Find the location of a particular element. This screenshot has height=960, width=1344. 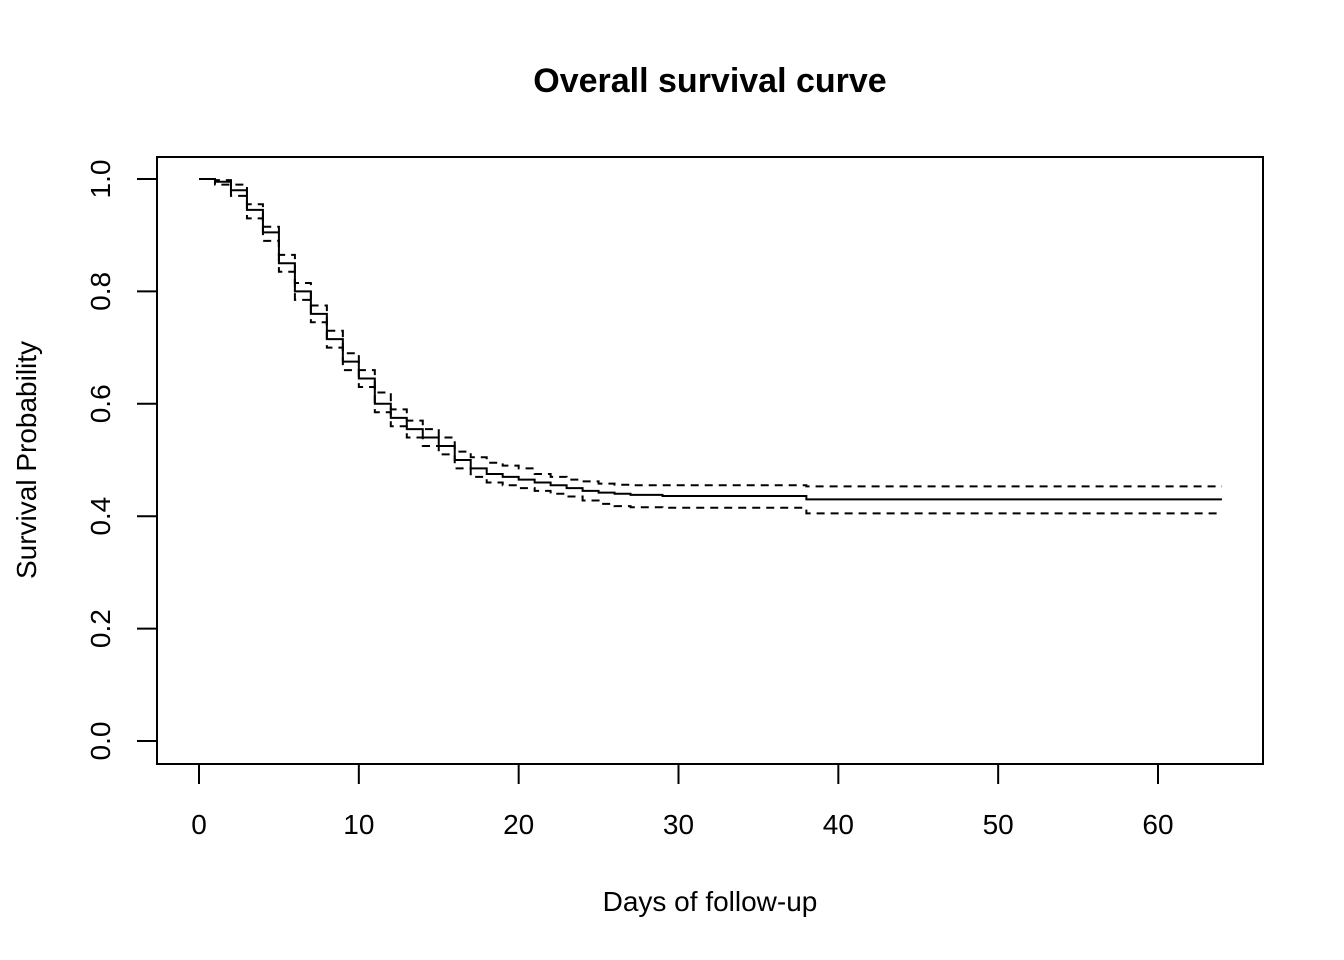

y-axis: 0.0 0.2 0.4 0.6 0.8 1.0 is located at coordinates (121, 460).